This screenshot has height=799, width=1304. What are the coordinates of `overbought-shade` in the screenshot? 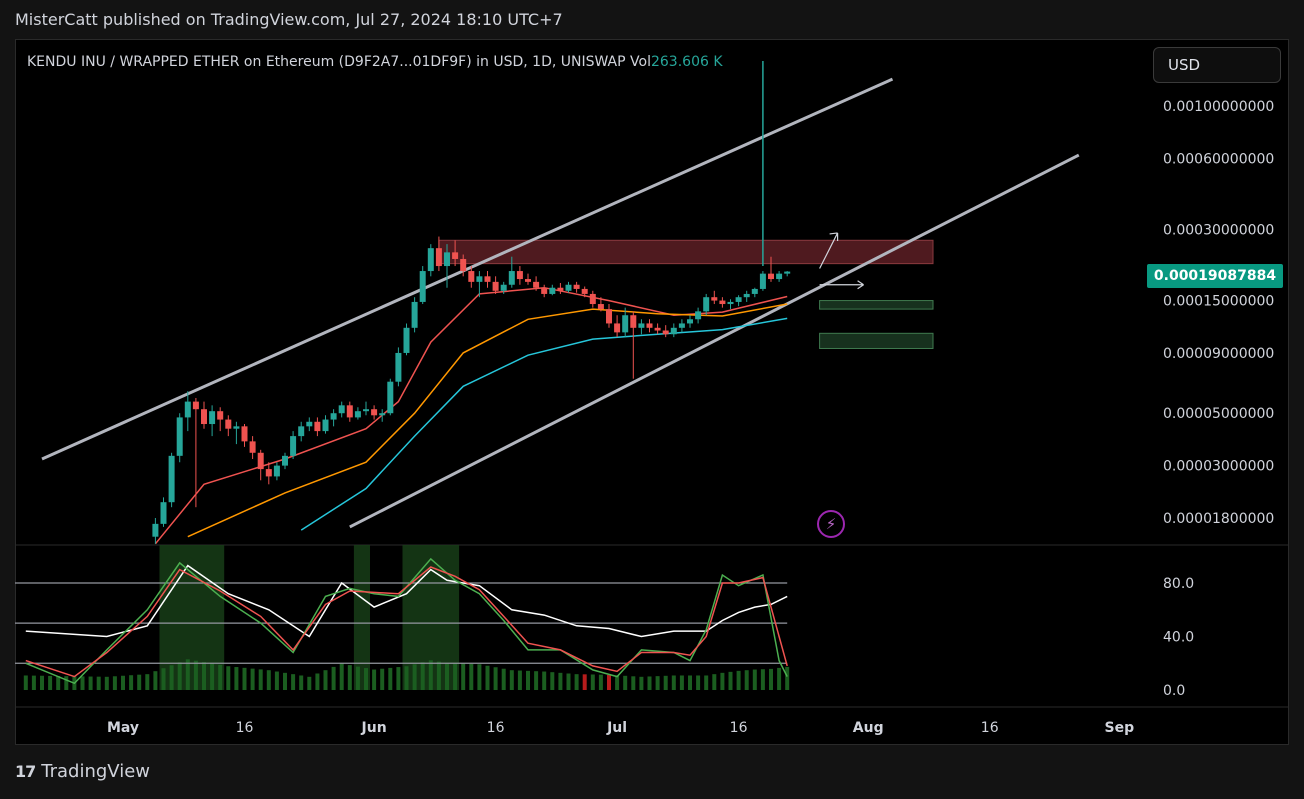 It's located at (192, 617).